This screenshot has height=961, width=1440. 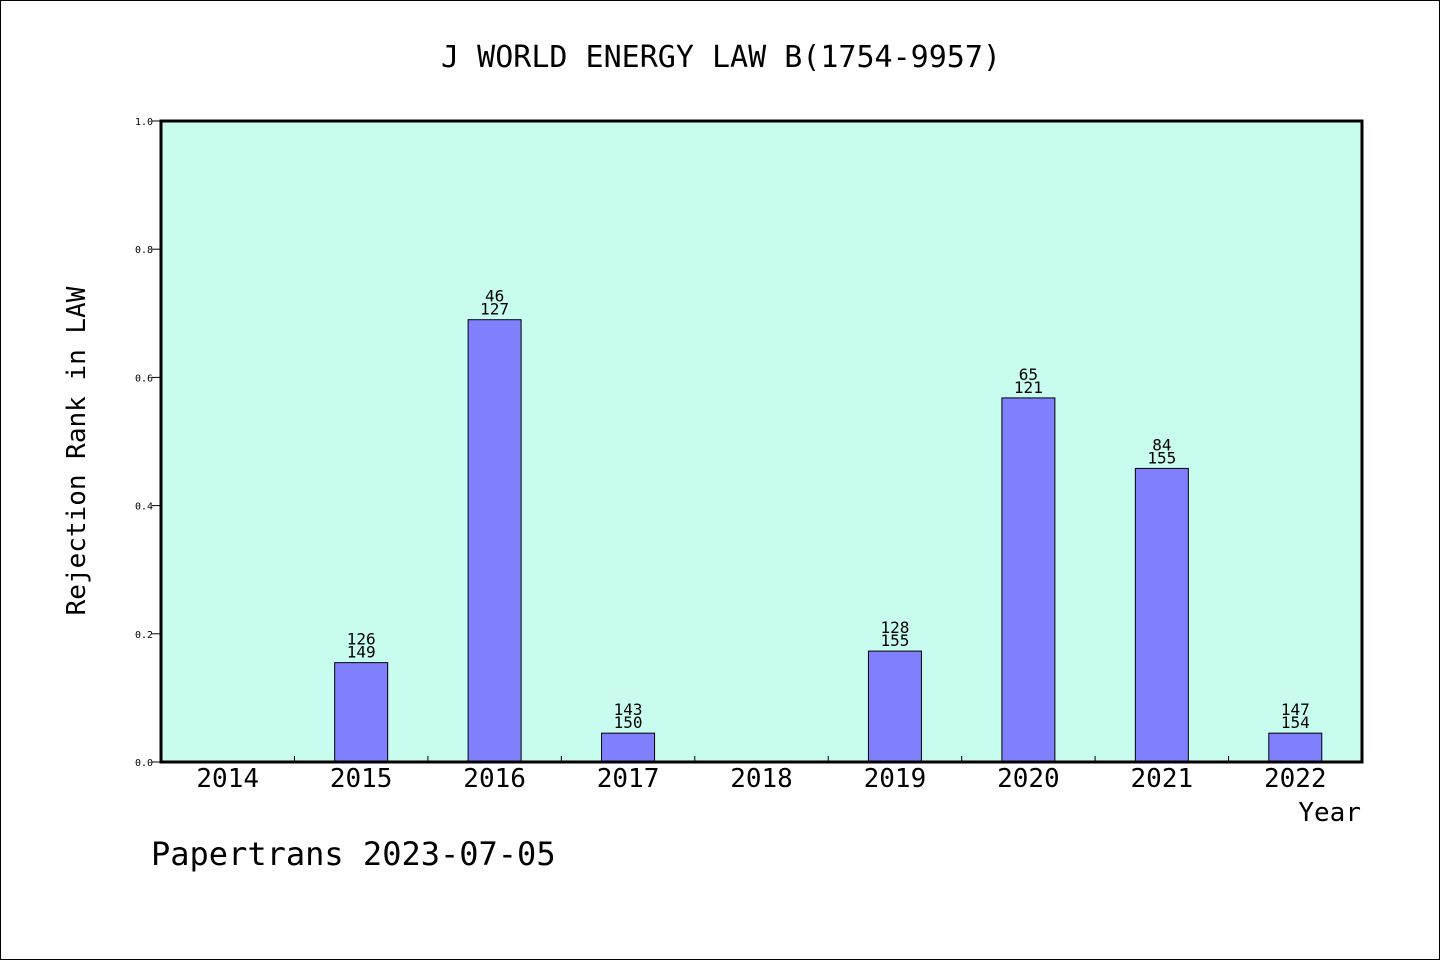 I want to click on bar-label-top: 46, so click(x=494, y=296).